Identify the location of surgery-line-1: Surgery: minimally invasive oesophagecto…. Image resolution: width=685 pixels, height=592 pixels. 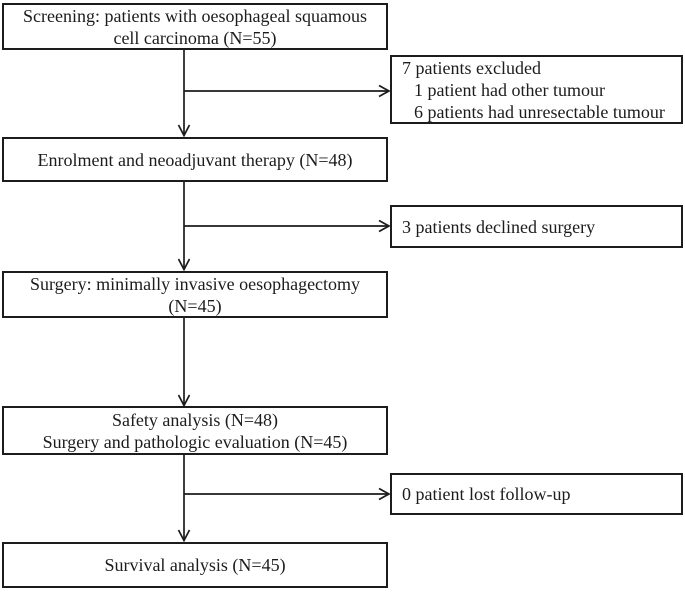
(195, 283).